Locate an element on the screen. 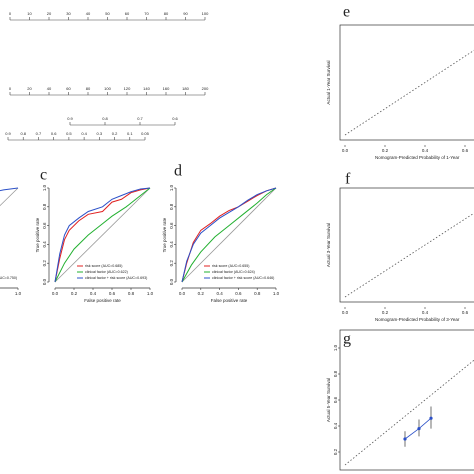  nomogram-tick-label: 50 is located at coordinates (107, 13).